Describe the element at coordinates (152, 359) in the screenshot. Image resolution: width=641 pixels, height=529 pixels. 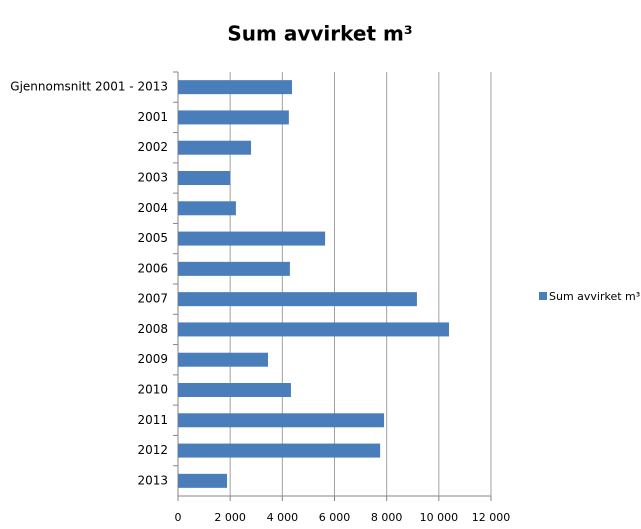
I see `y-tick-label: 2009` at that location.